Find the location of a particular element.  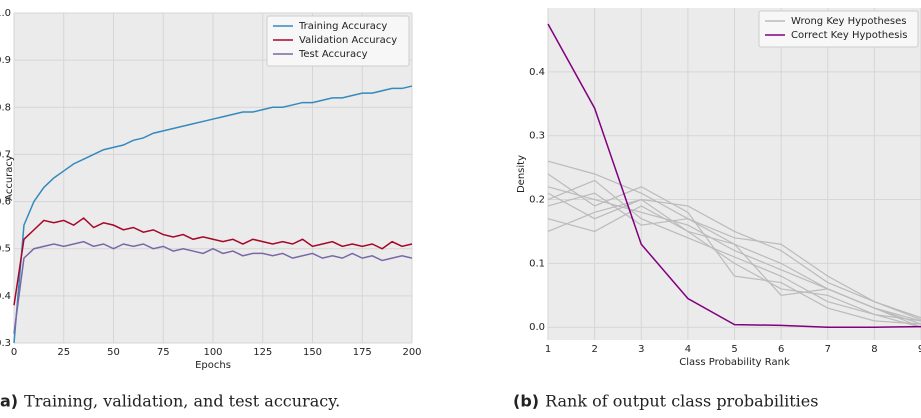

y-tick-label: 0.0 is located at coordinates (537, 327).